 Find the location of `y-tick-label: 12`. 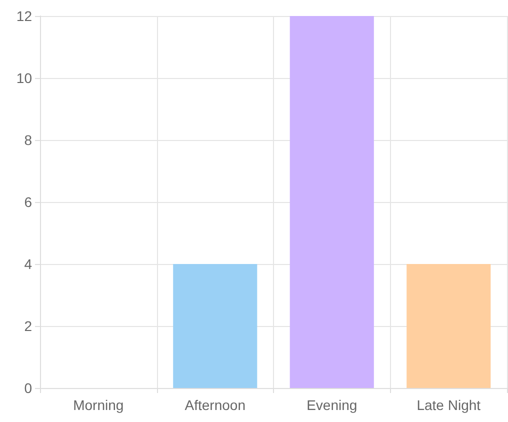

y-tick-label: 12 is located at coordinates (24, 16).